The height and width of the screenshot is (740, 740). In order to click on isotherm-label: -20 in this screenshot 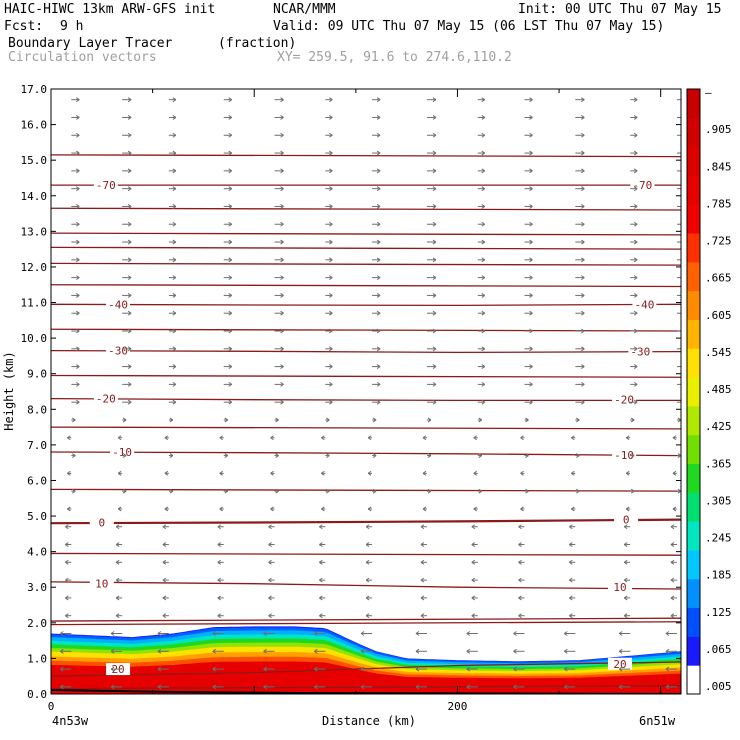, I will do `click(106, 399)`.